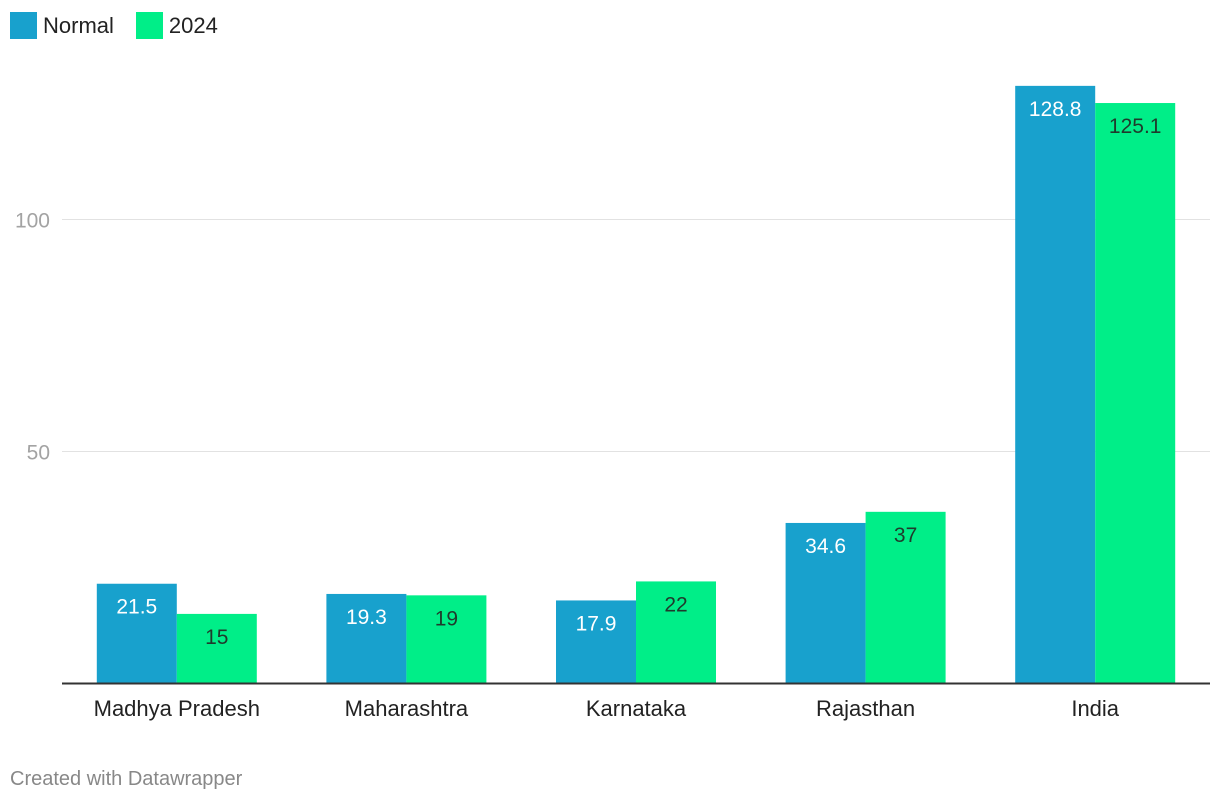  Describe the element at coordinates (78, 25) in the screenshot. I see `legend-label-normal: Normal` at that location.